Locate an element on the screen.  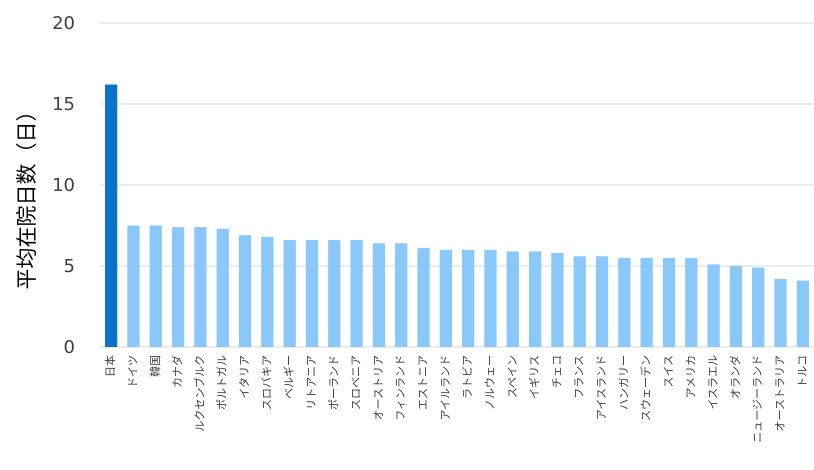
y-axis-title: 平均在院日数（日） is located at coordinates (27, 195).